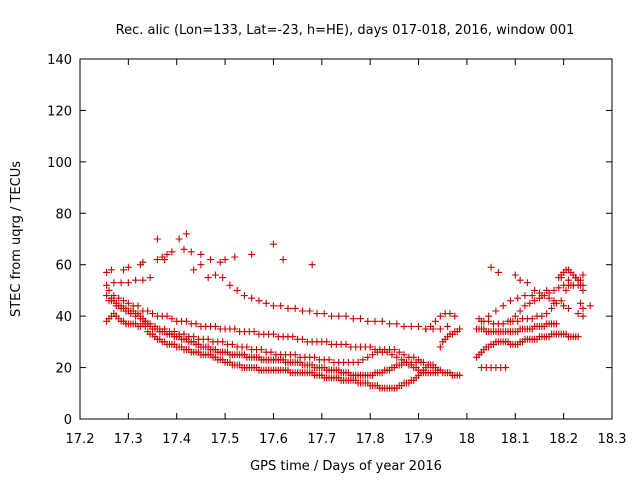 Image resolution: width=640 pixels, height=480 pixels. Describe the element at coordinates (225, 439) in the screenshot. I see `x-tick-label: 17.5` at that location.